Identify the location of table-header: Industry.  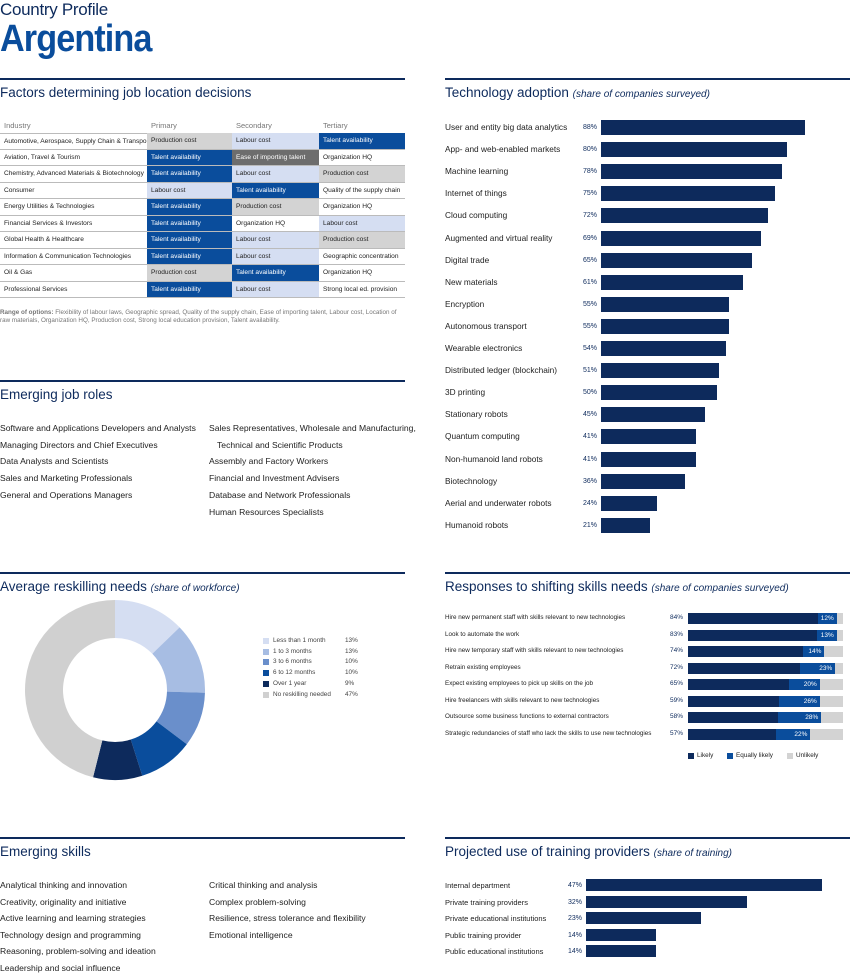
(17, 125).